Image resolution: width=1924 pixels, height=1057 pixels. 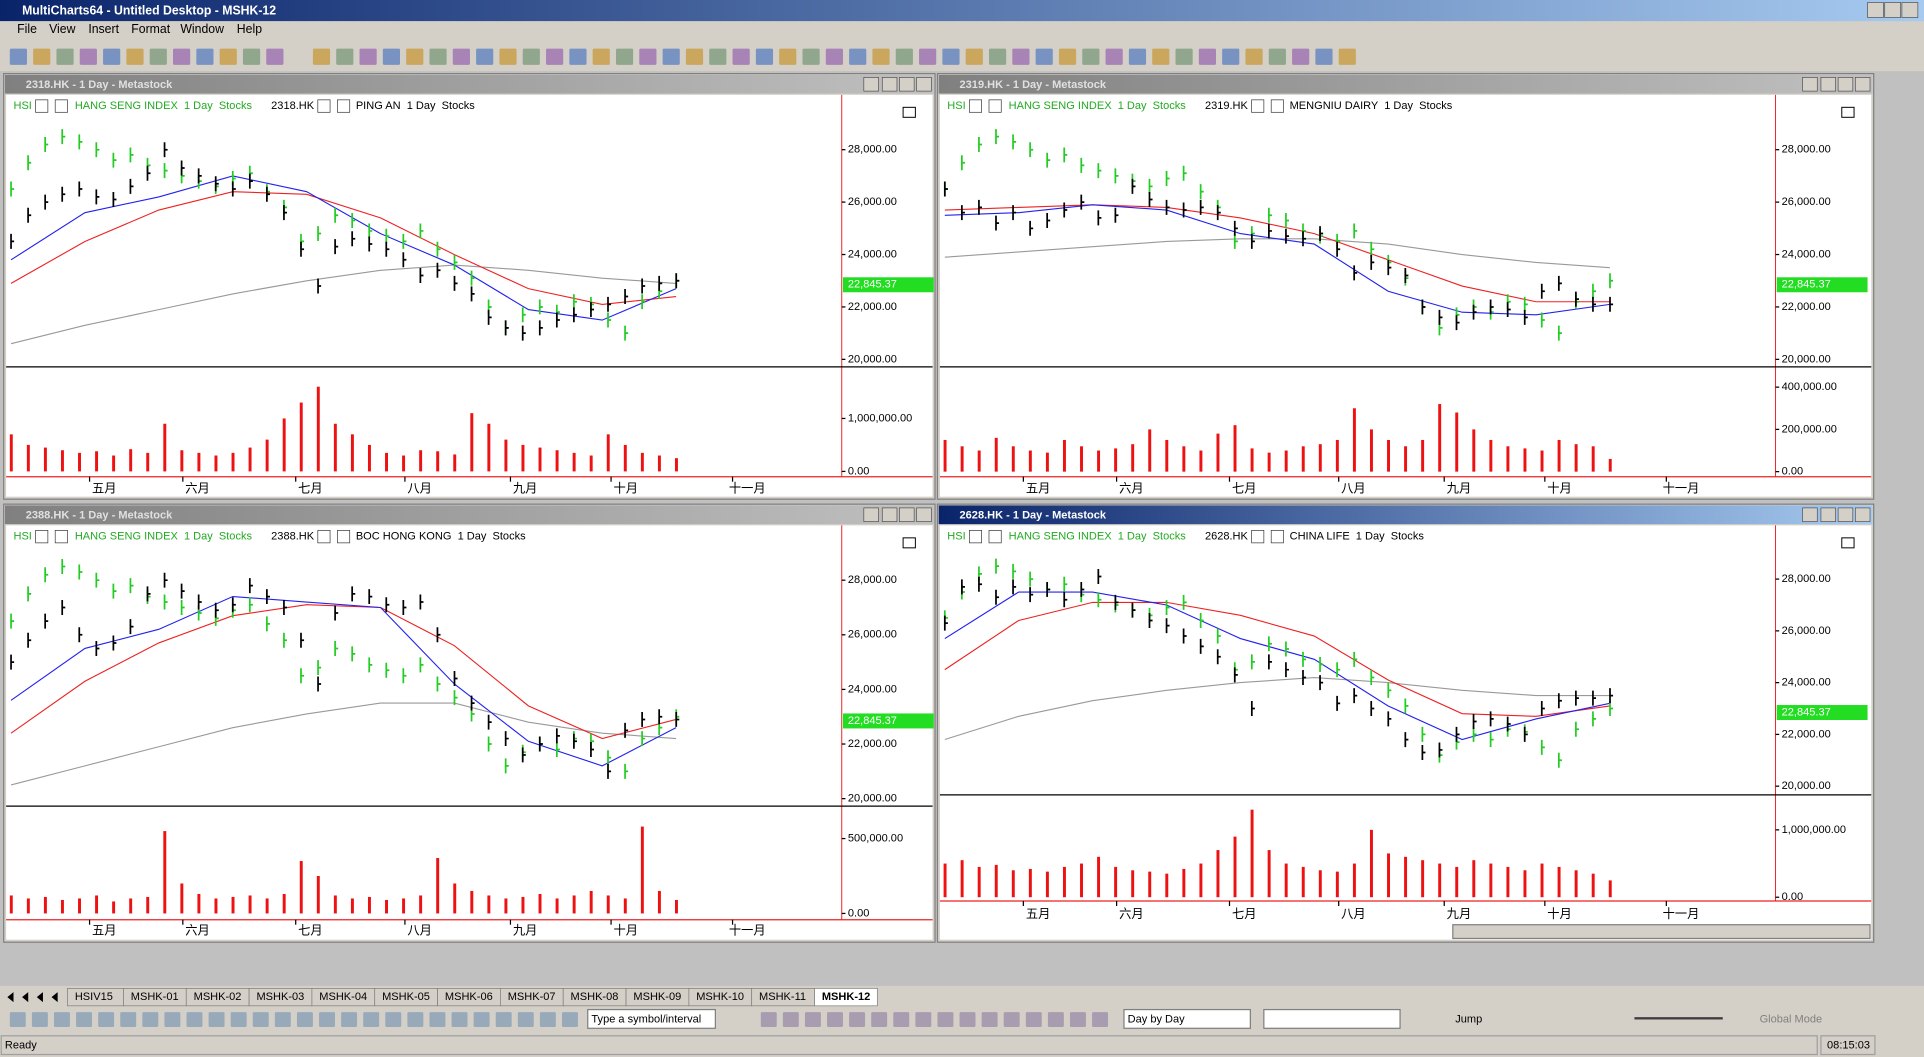 I want to click on tab-label: MSHK-01, so click(x=155, y=997).